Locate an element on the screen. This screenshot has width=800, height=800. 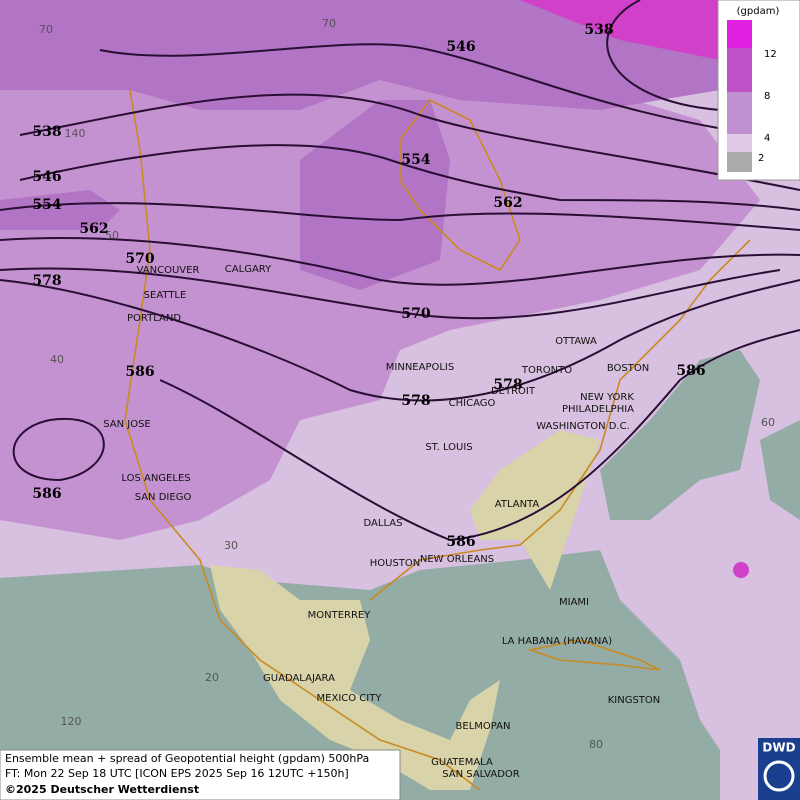
grid-label: 30 is located at coordinates (231, 545).